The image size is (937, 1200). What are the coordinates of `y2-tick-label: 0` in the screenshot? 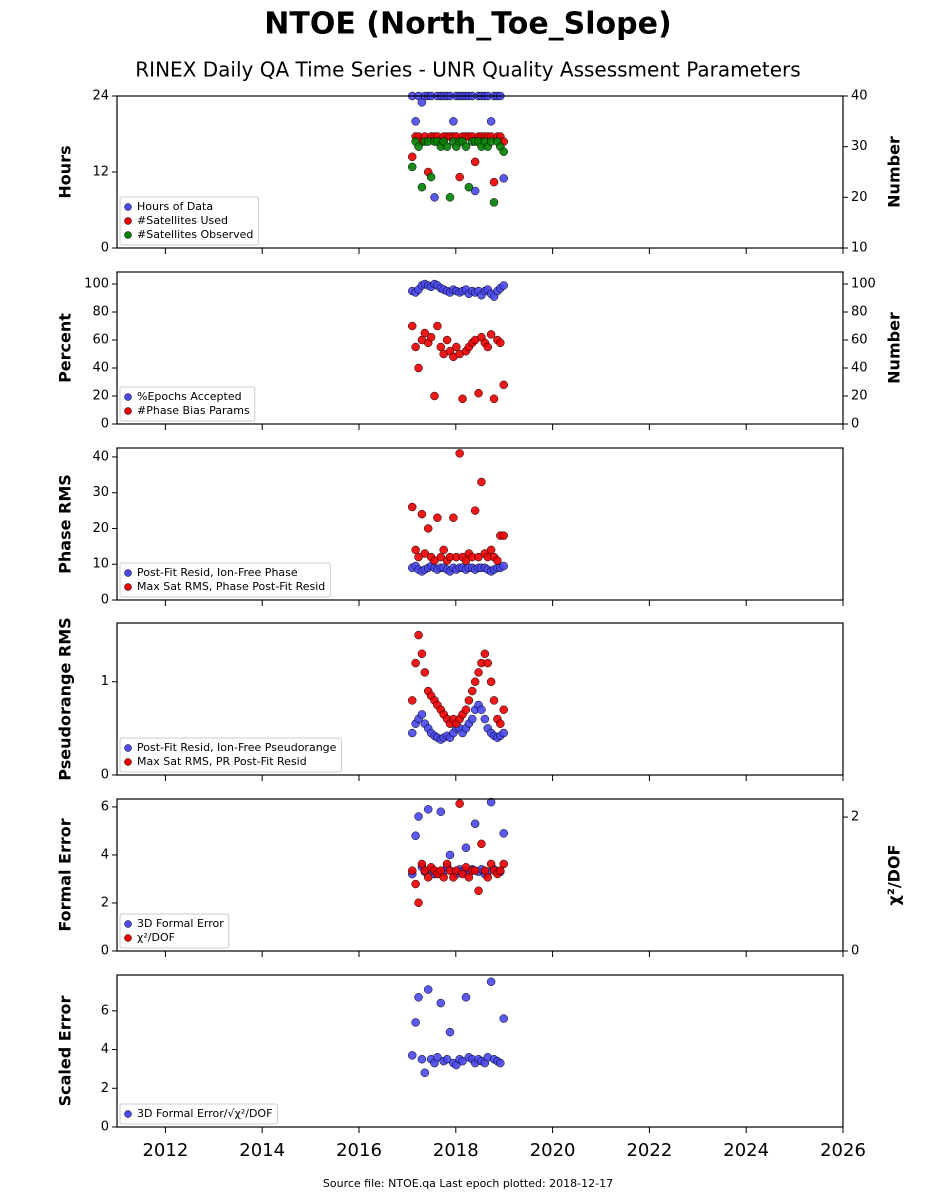 It's located at (855, 951).